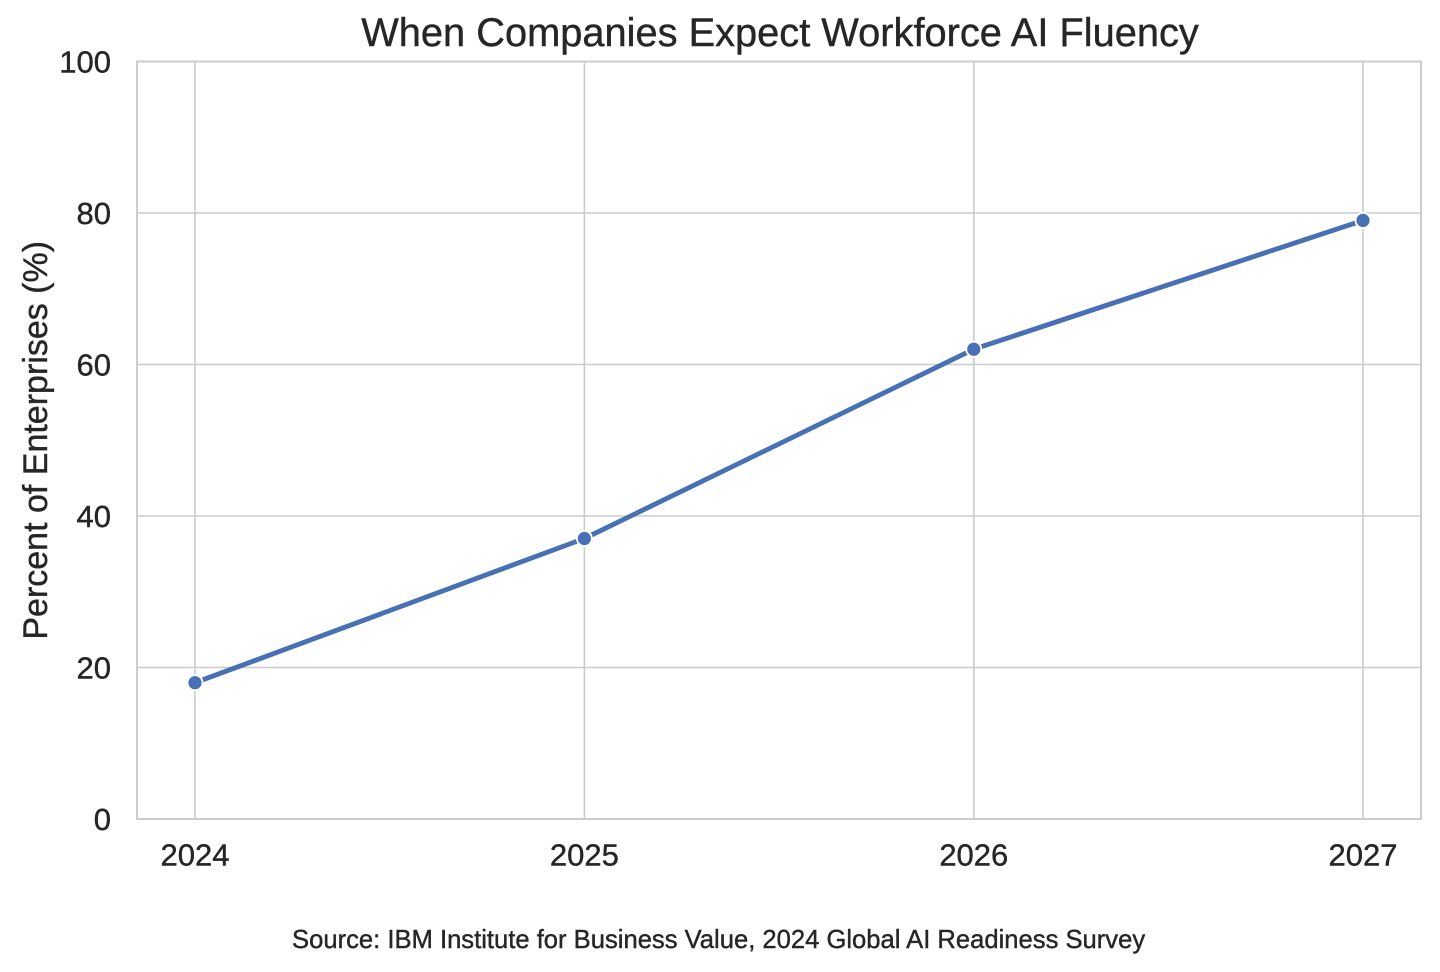 This screenshot has width=1440, height=972. Describe the element at coordinates (94, 365) in the screenshot. I see `svg-text: 60` at that location.